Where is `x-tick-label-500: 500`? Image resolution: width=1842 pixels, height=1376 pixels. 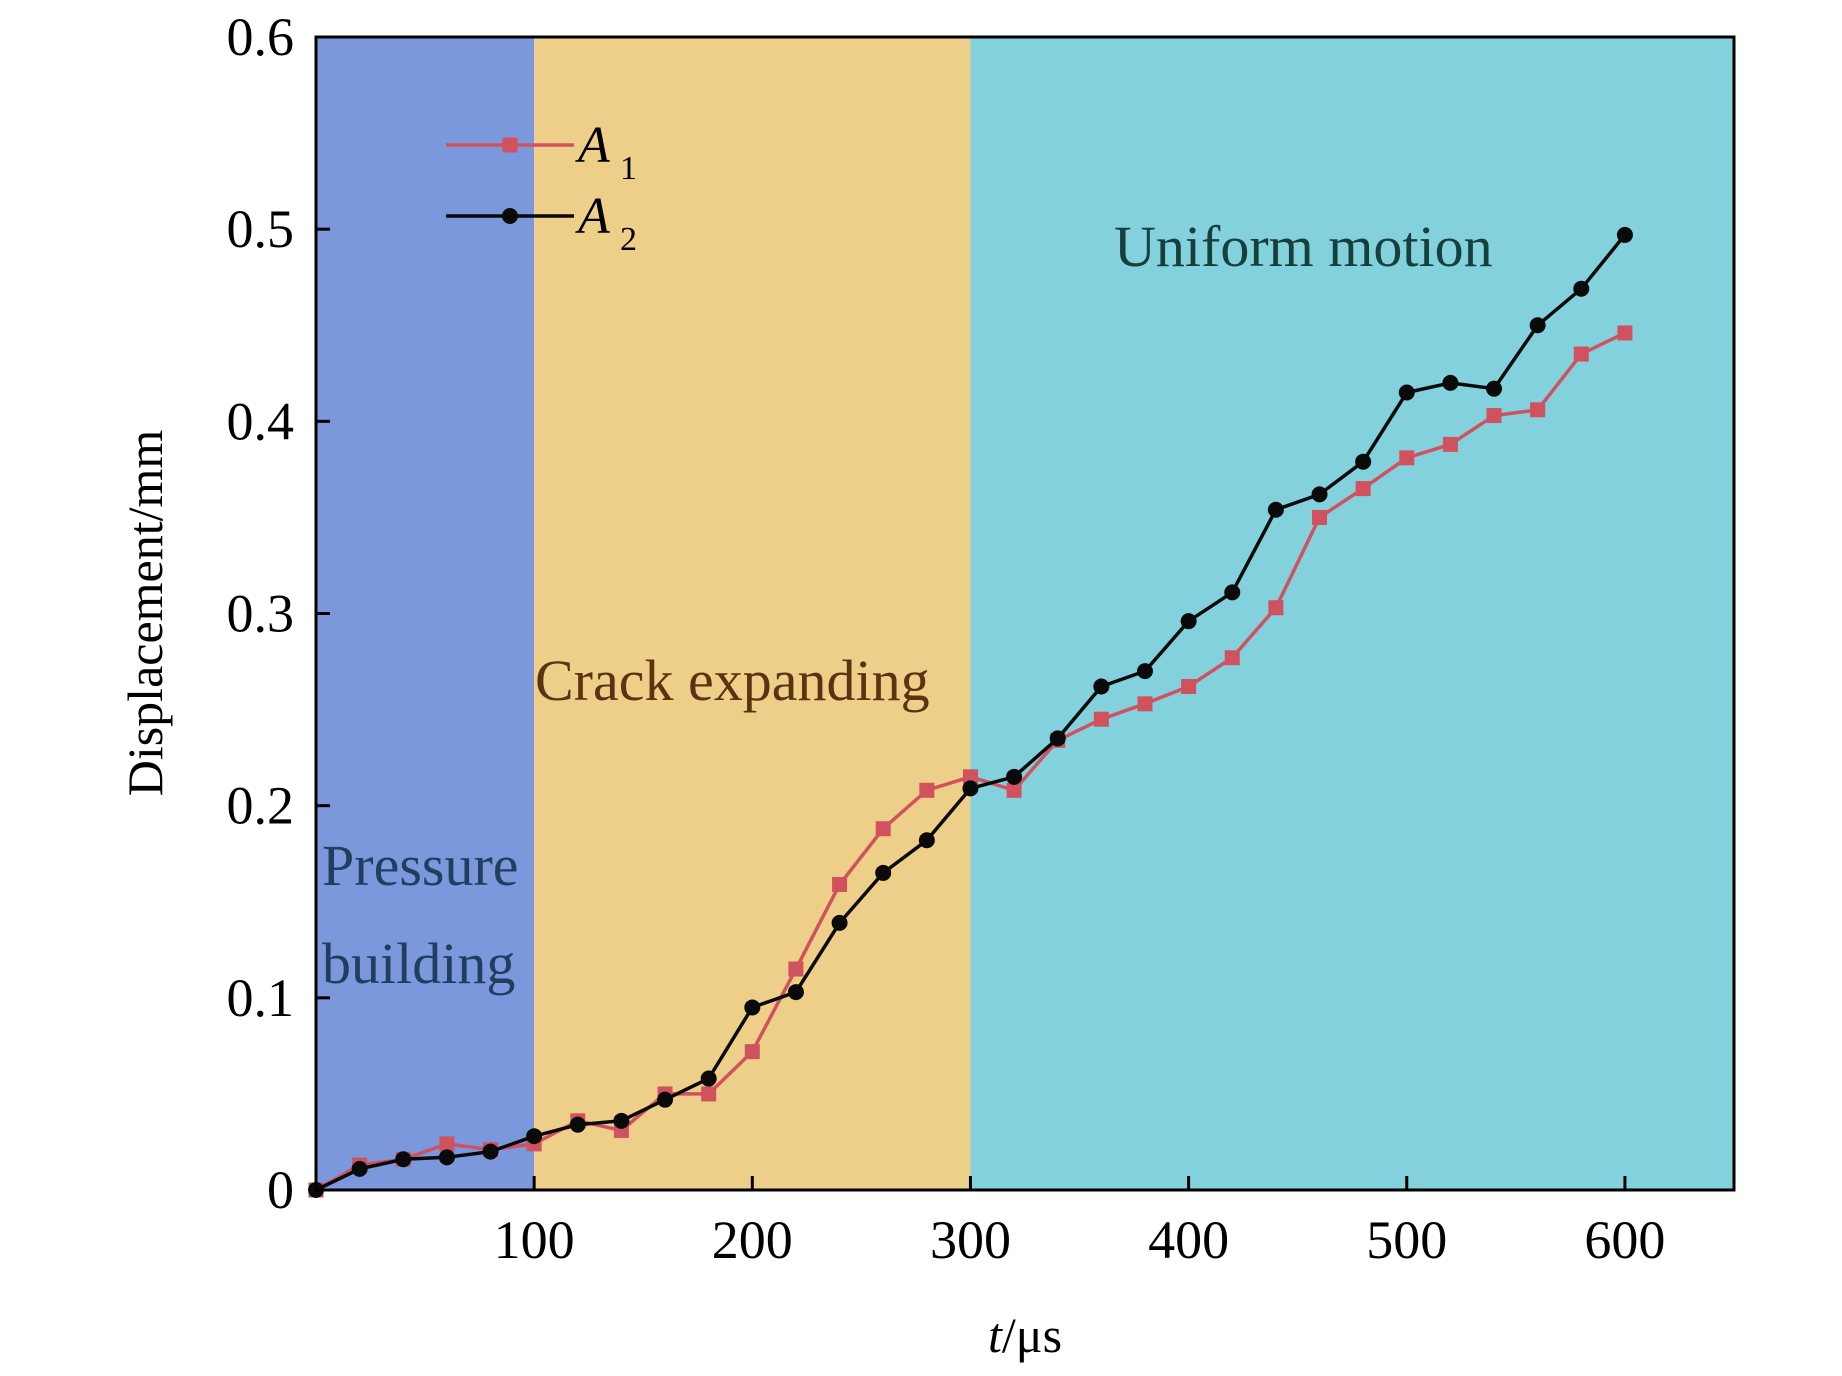
x-tick-label-500: 500 is located at coordinates (1406, 1240).